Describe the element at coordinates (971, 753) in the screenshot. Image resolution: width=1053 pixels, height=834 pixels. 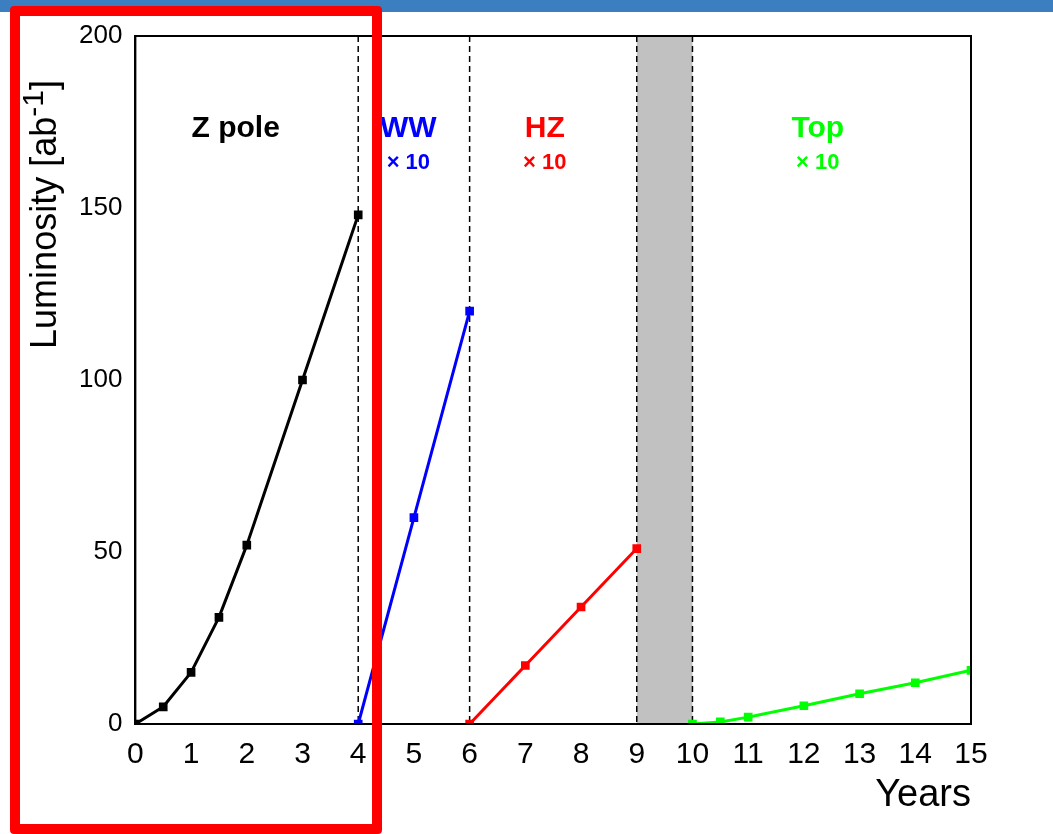
I see `x-tick-label: 15` at that location.